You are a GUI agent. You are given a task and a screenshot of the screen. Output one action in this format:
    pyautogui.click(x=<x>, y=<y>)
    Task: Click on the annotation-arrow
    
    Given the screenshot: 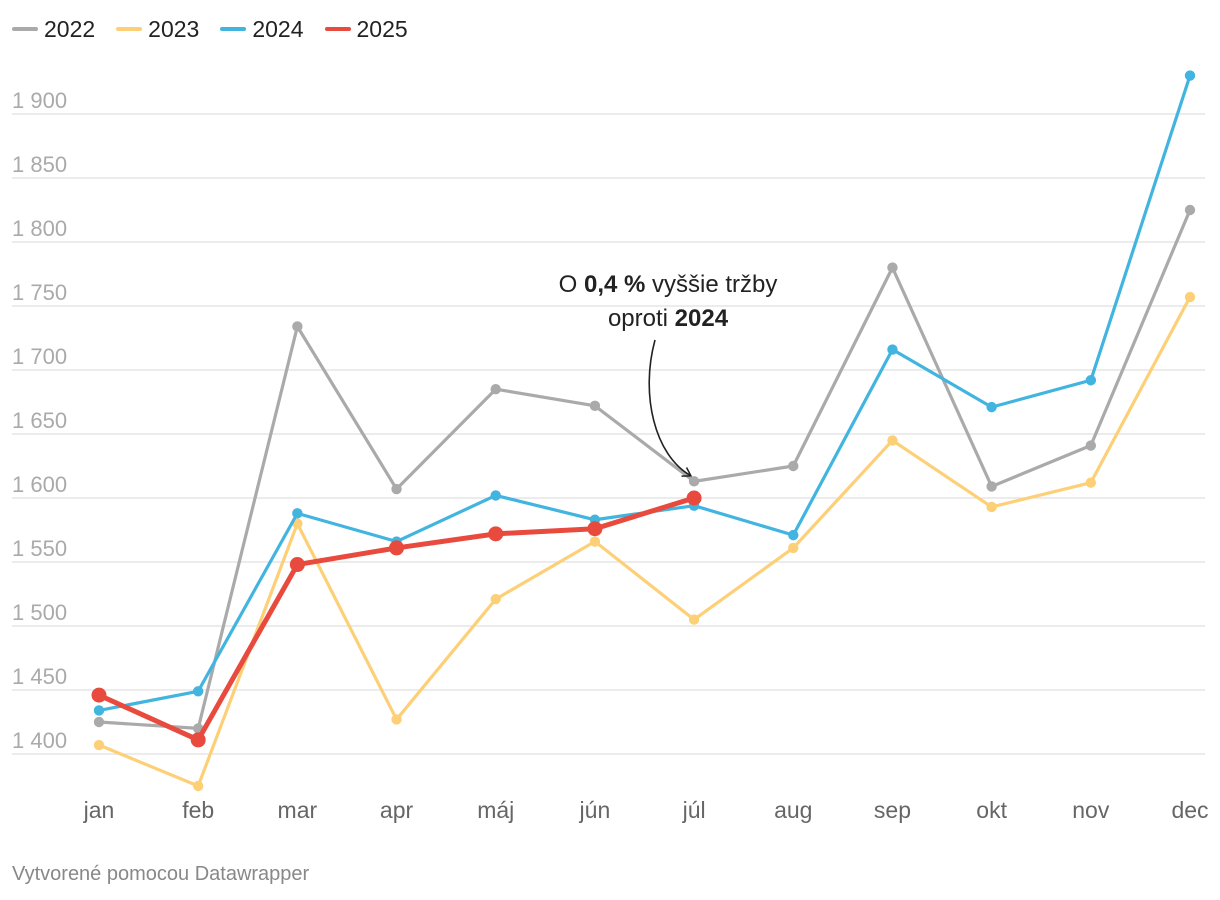 What is the action you would take?
    pyautogui.click(x=670, y=408)
    